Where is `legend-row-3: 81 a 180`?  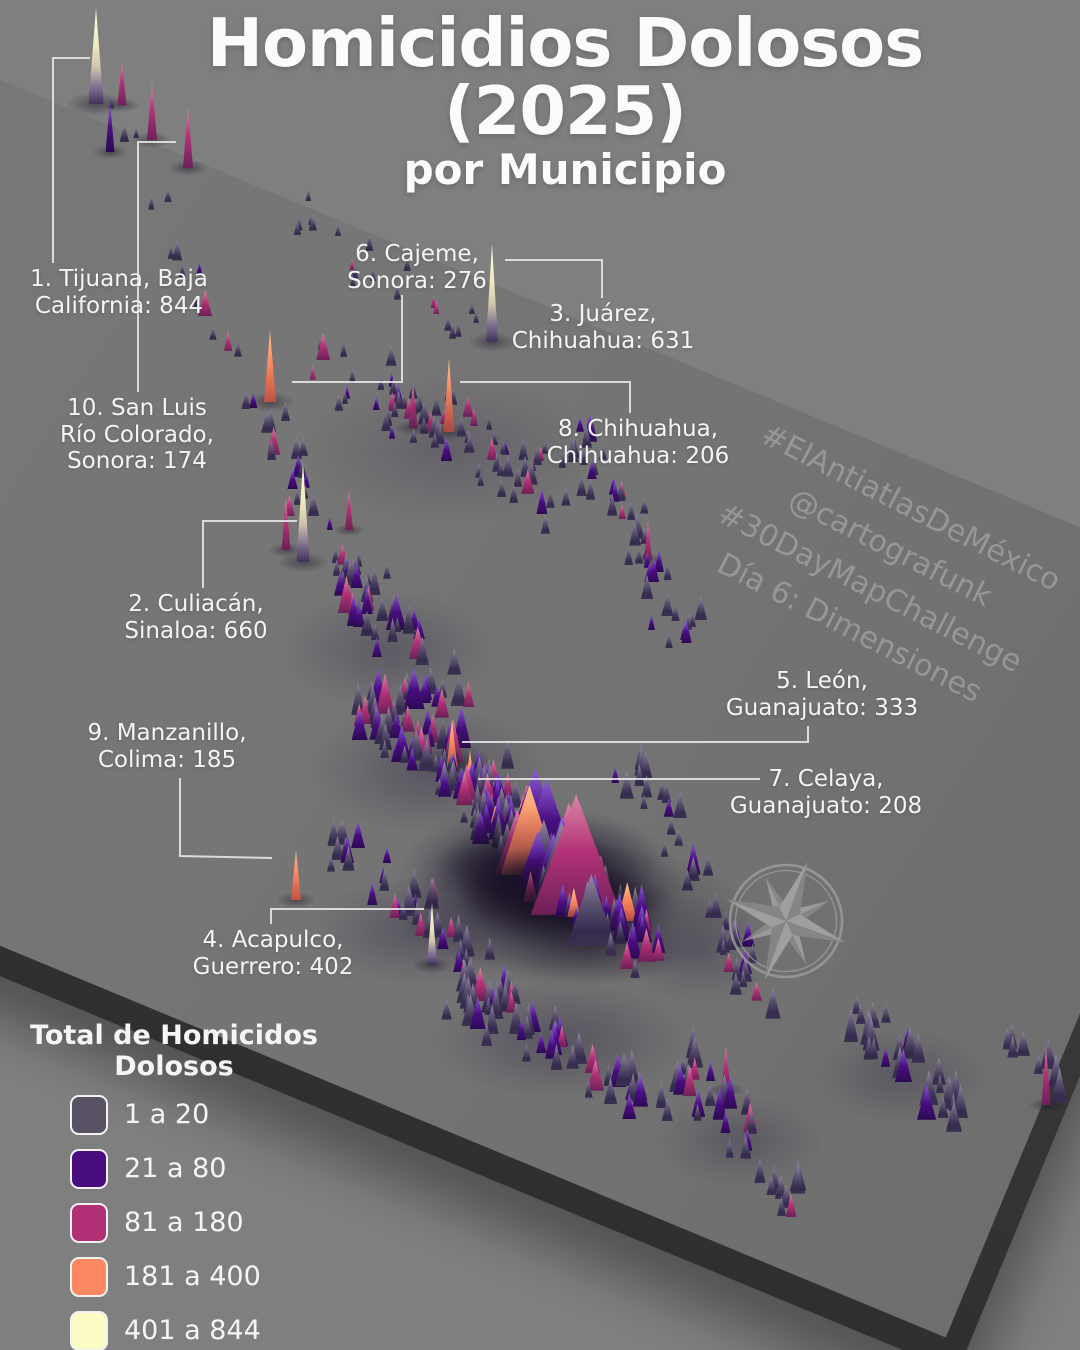
legend-row-3: 81 a 180 is located at coordinates (197, 1222).